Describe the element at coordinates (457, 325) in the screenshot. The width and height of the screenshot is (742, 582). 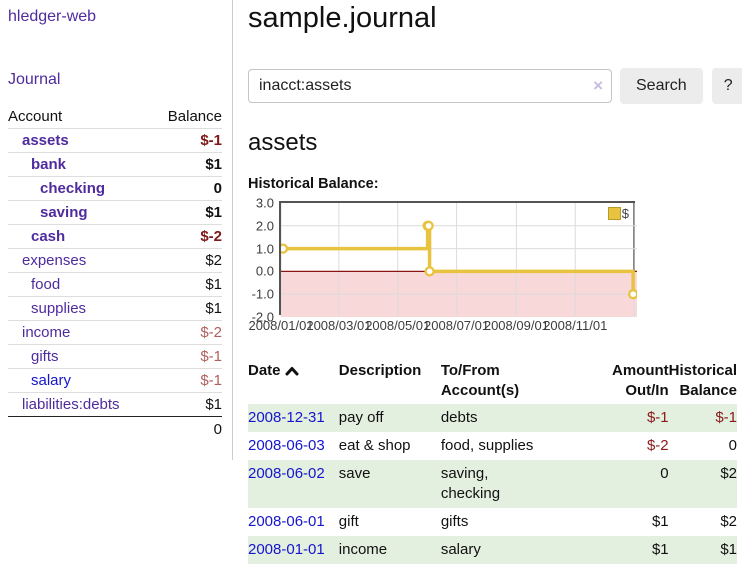
I see `x-tick-label: 2008/07/01` at that location.